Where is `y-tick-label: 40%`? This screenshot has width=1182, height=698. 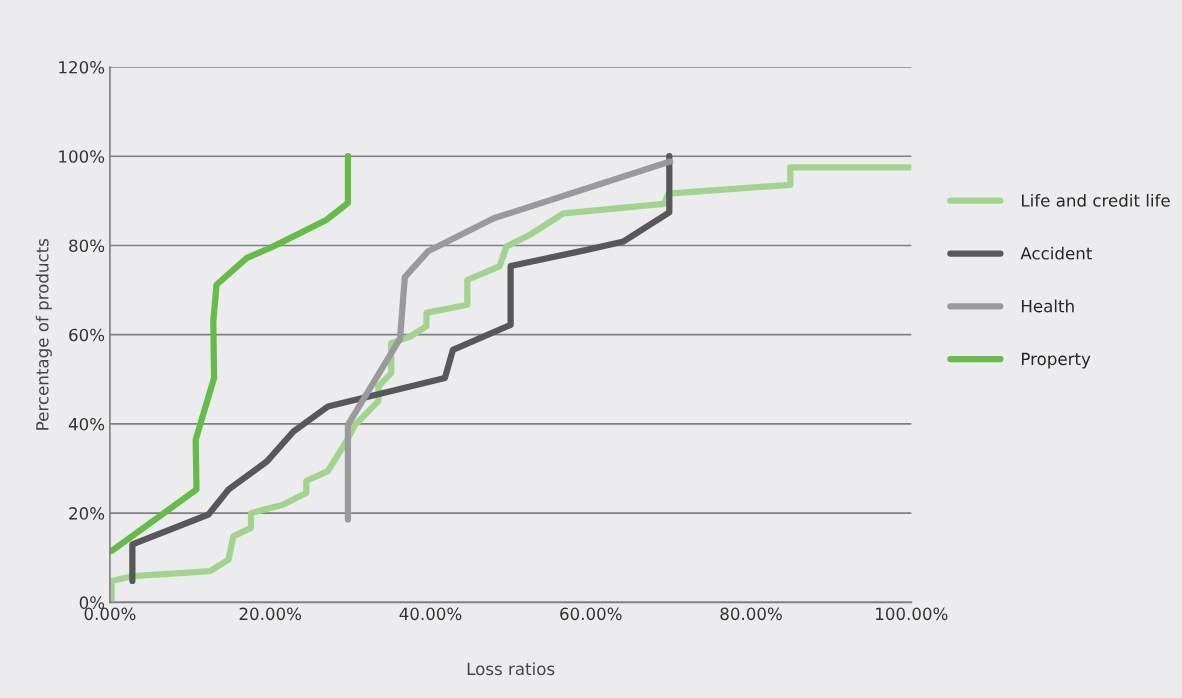 y-tick-label: 40% is located at coordinates (86, 424).